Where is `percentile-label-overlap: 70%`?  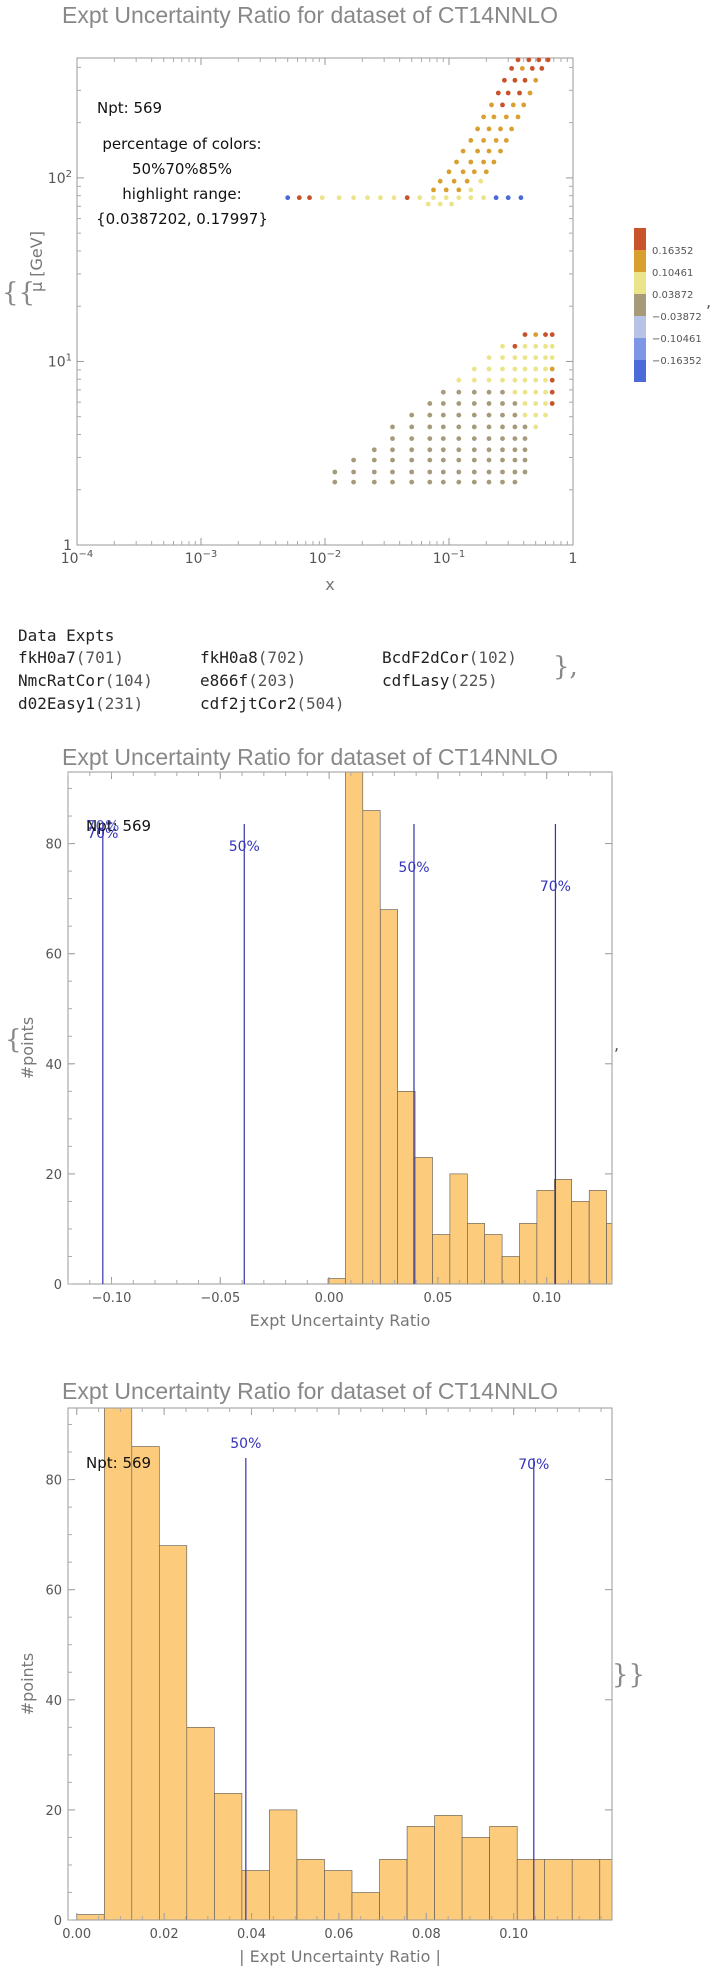
percentile-label-overlap: 70% is located at coordinates (102, 826).